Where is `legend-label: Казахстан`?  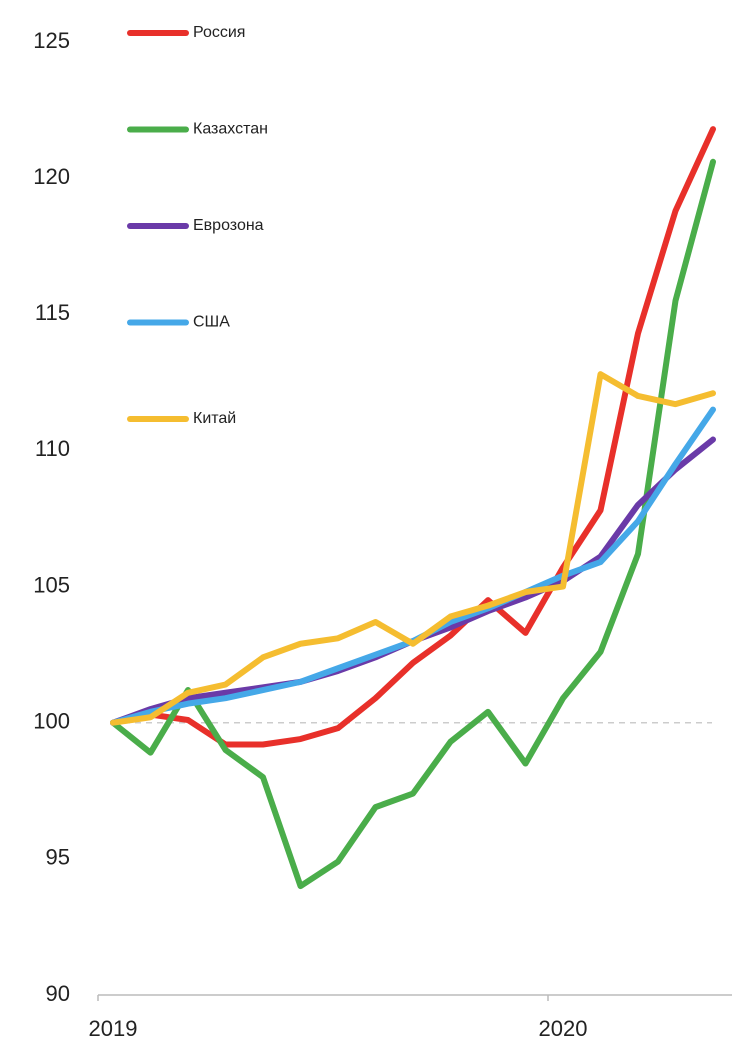 legend-label: Казахстан is located at coordinates (230, 129).